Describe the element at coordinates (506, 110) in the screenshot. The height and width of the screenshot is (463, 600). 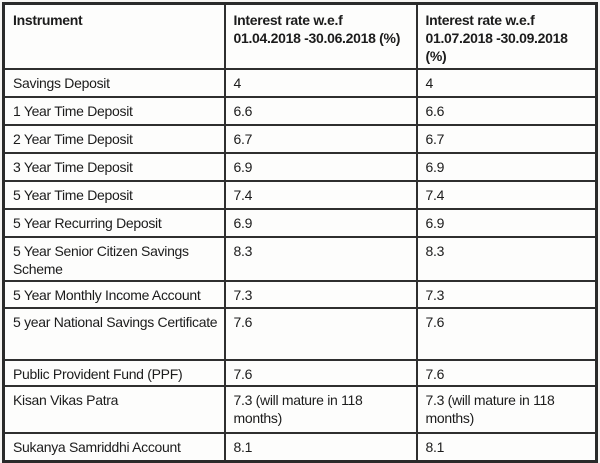
I see `rate-jul-sep-2018-cell: 6.6` at that location.